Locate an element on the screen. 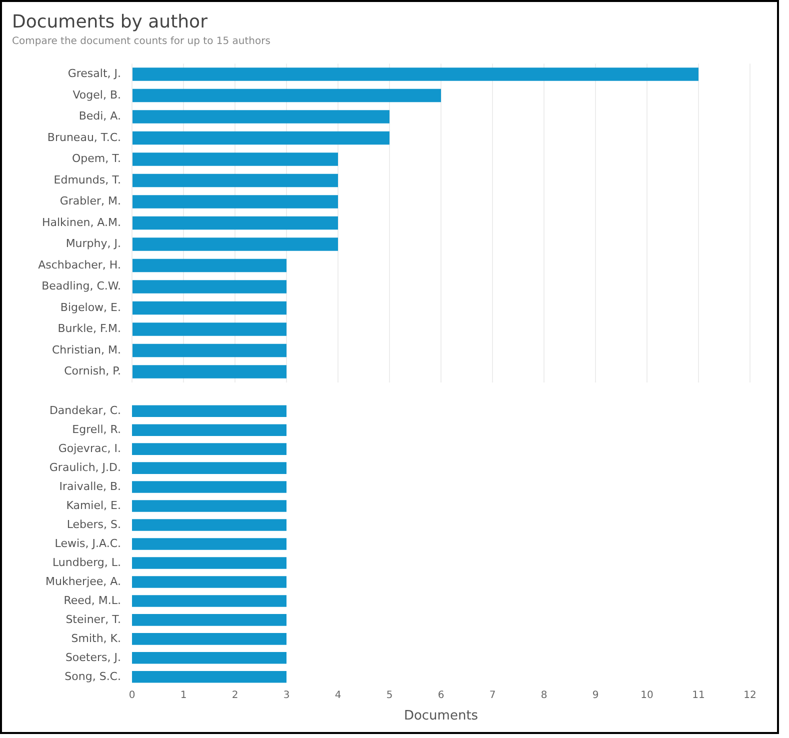 This screenshot has height=738, width=789. x-tick-label: 4 is located at coordinates (338, 695).